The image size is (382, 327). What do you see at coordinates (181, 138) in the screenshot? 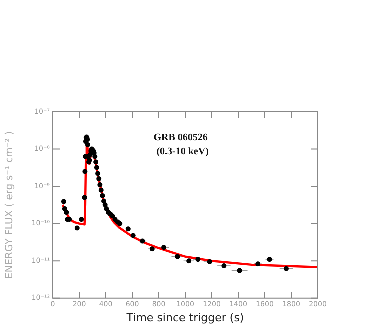
I see `annotation: GRB 060526` at bounding box center [181, 138].